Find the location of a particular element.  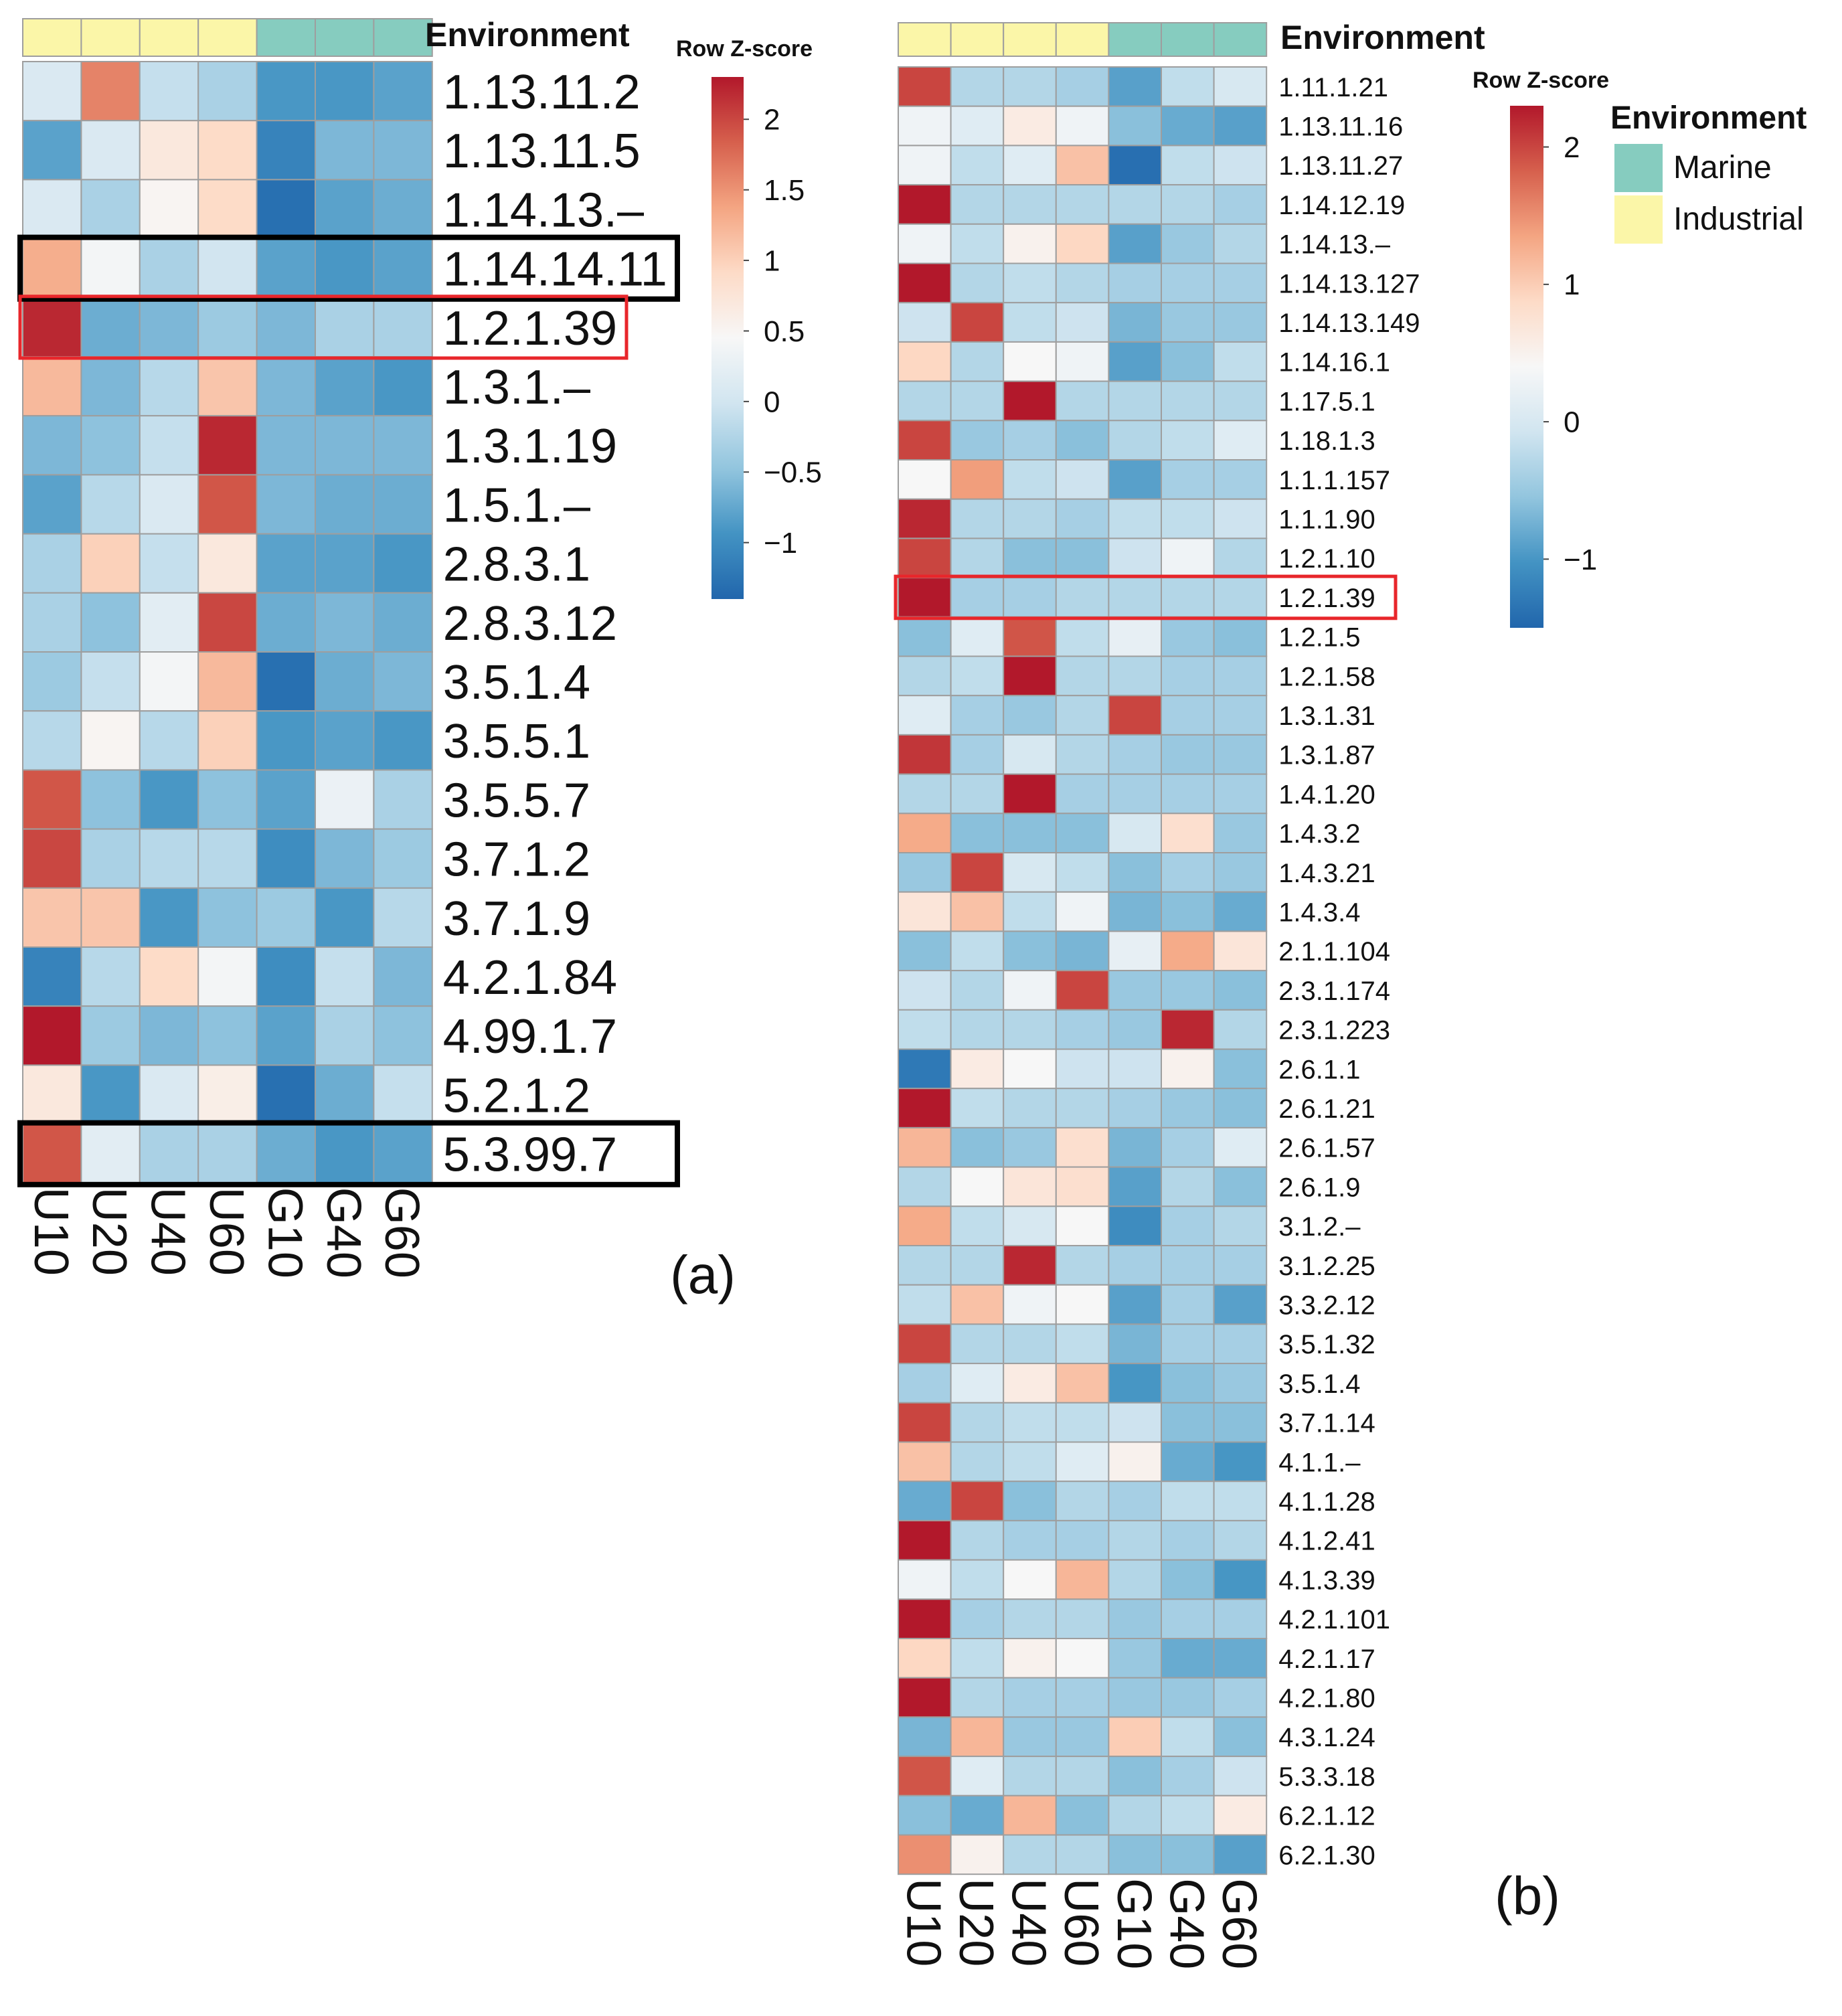

row-label: 3.7.1.9 is located at coordinates (516, 919).